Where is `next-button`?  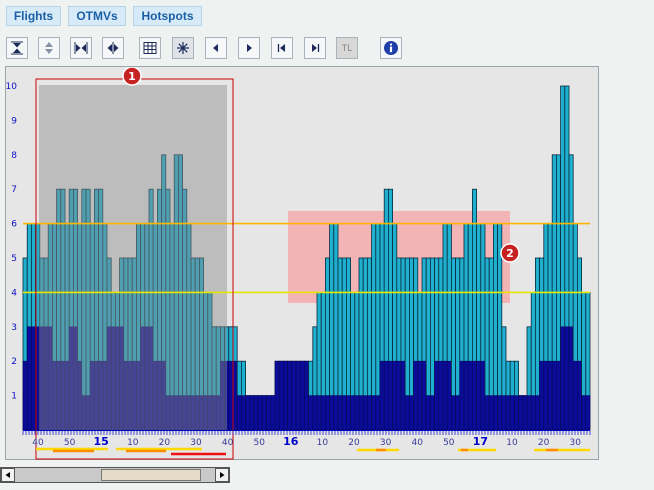 next-button is located at coordinates (249, 48).